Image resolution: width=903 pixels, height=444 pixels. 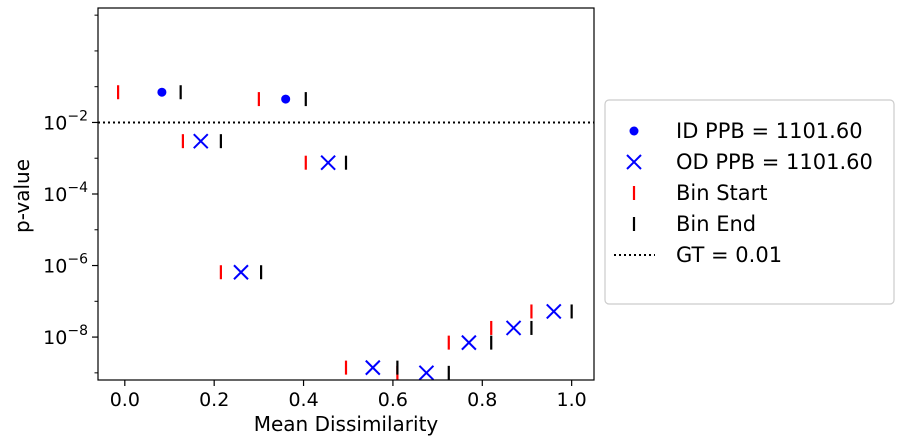 What do you see at coordinates (65, 336) in the screenshot?
I see `y-tick-label: 10⁻⁸` at bounding box center [65, 336].